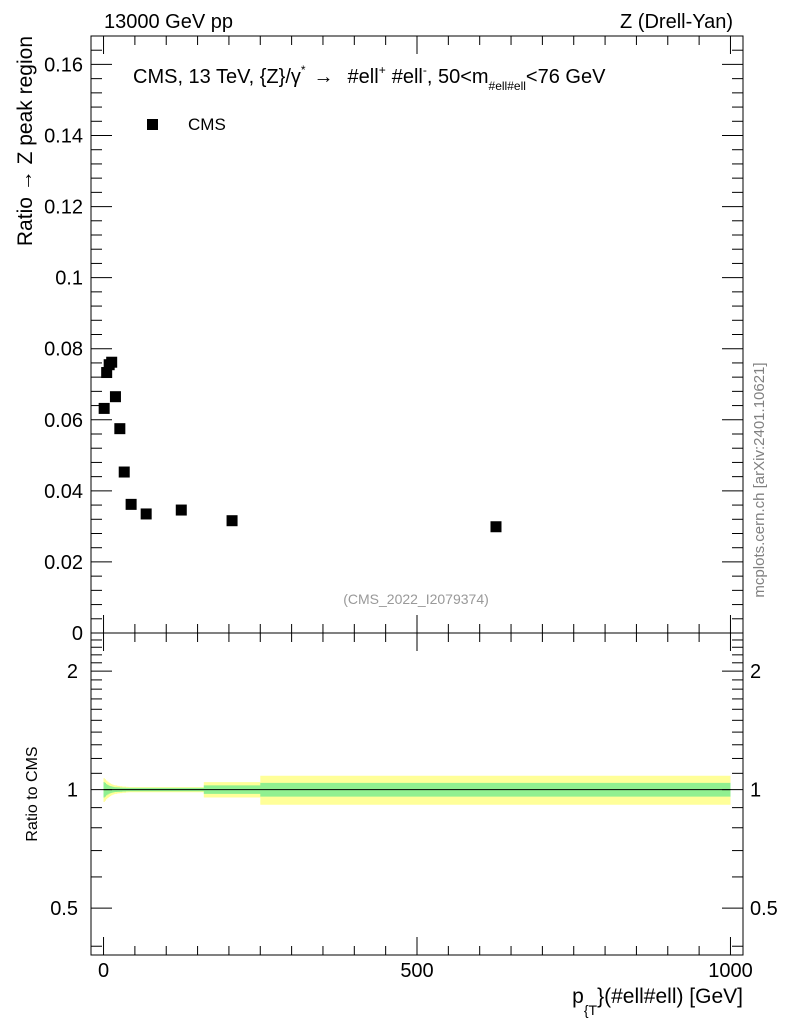 The image size is (786, 1024). I want to click on ratio-y-tick-label-left: 0.5, so click(64, 909).